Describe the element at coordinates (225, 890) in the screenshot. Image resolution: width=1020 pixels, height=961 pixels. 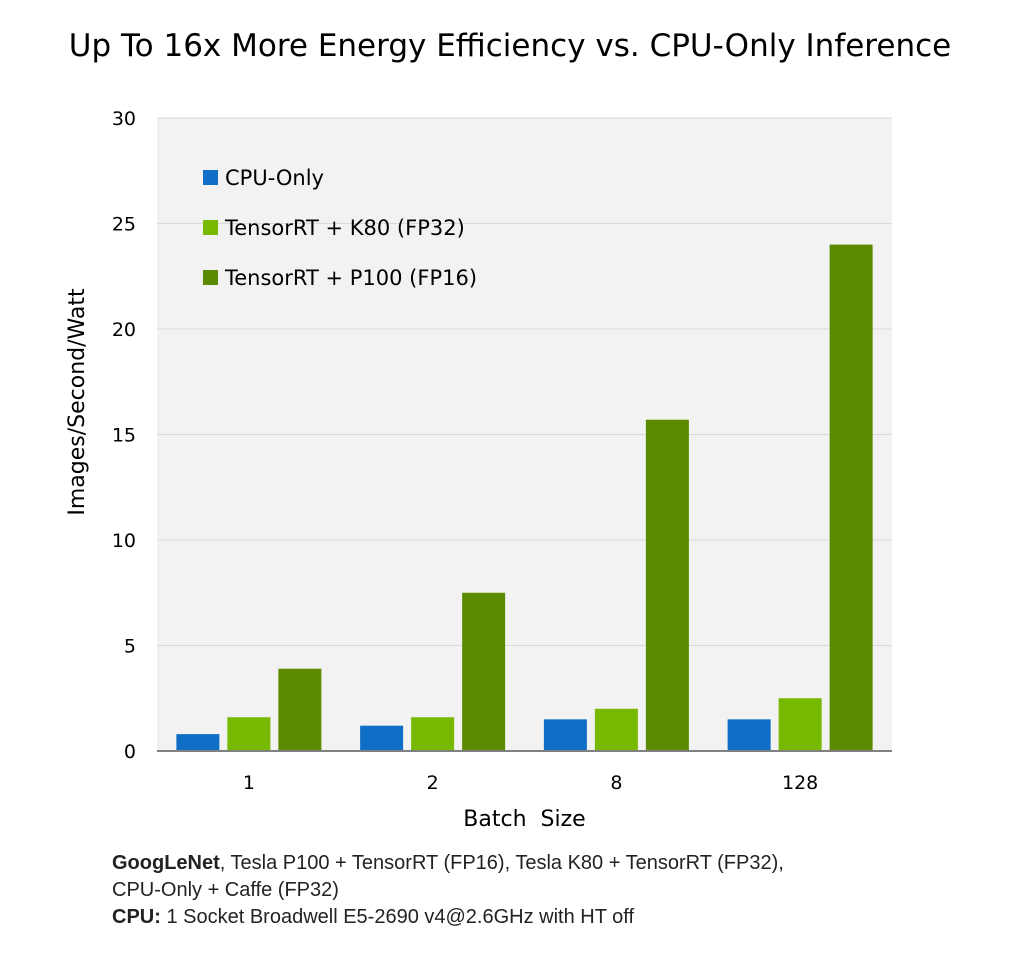
I see `footnote-line-2: CPU-Only + Caffe (FP32)` at that location.